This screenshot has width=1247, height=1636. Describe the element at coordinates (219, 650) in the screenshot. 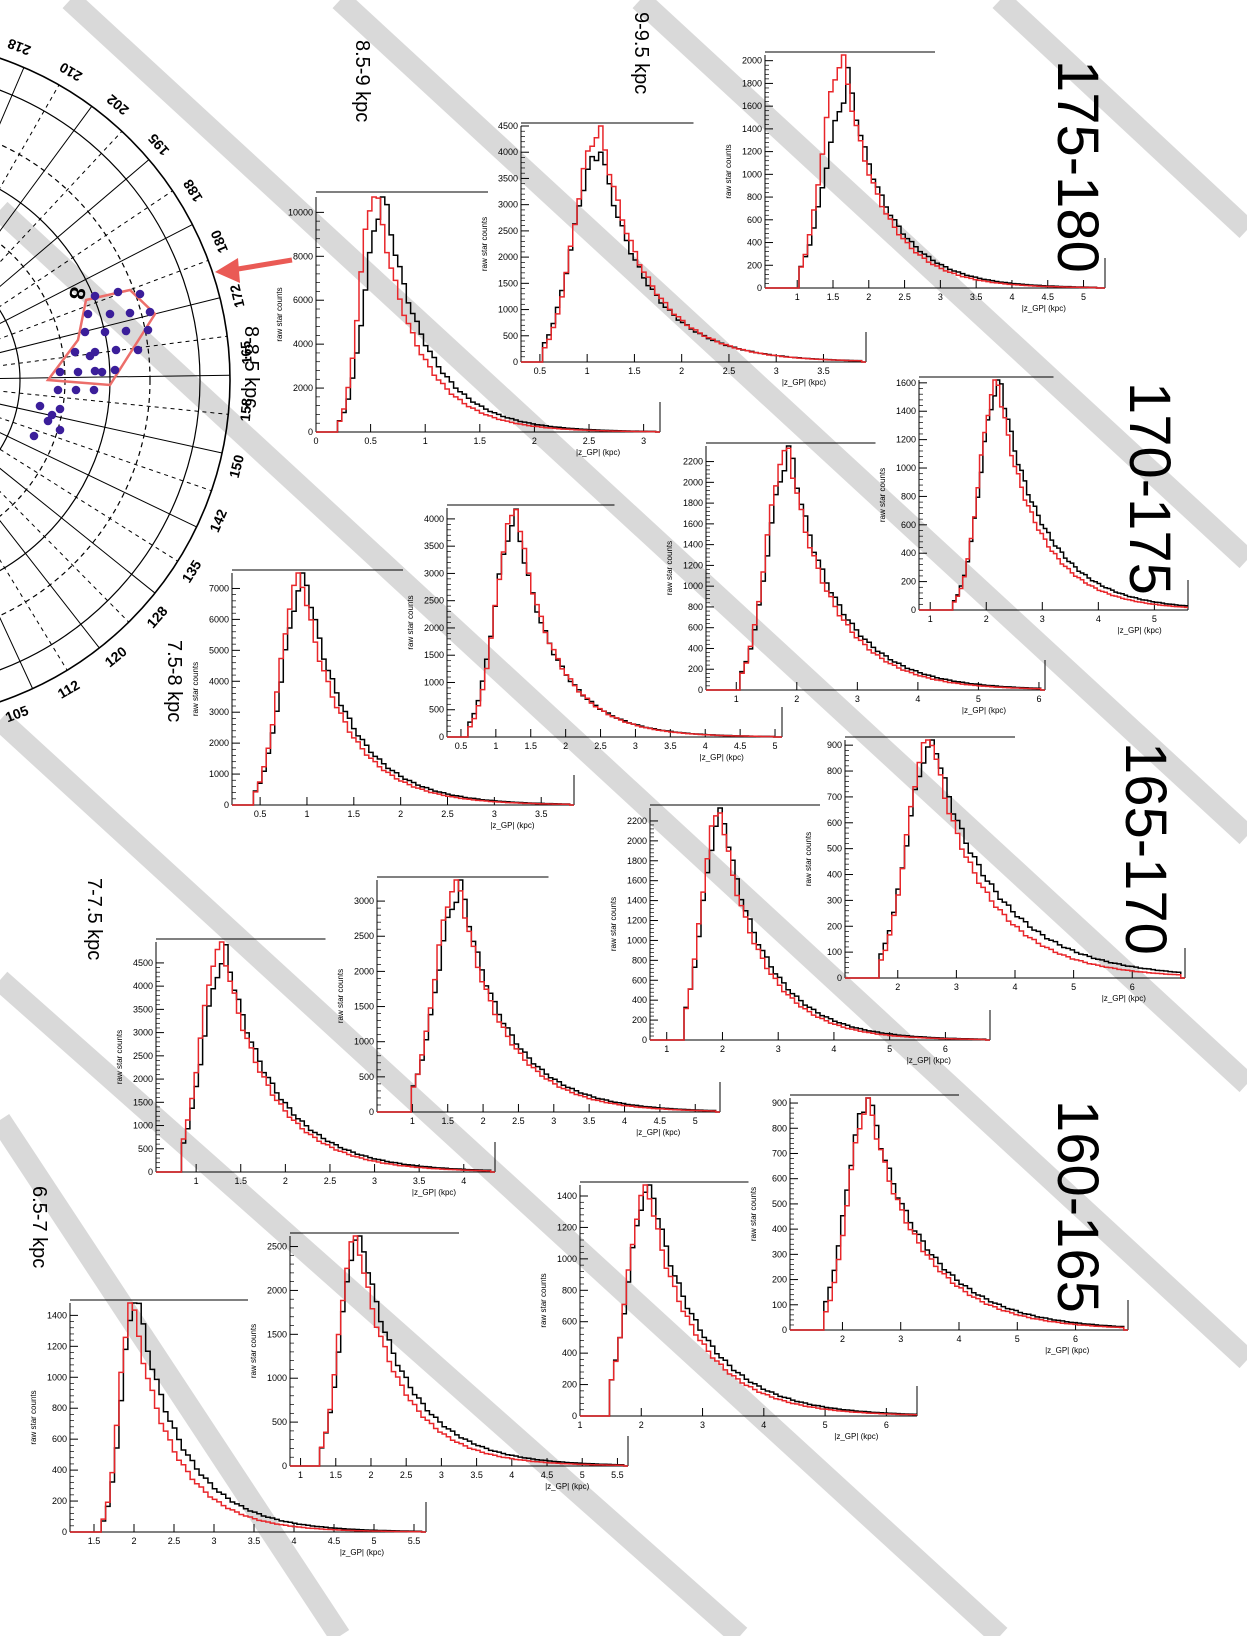

I see `y-tick-label: 5000` at that location.